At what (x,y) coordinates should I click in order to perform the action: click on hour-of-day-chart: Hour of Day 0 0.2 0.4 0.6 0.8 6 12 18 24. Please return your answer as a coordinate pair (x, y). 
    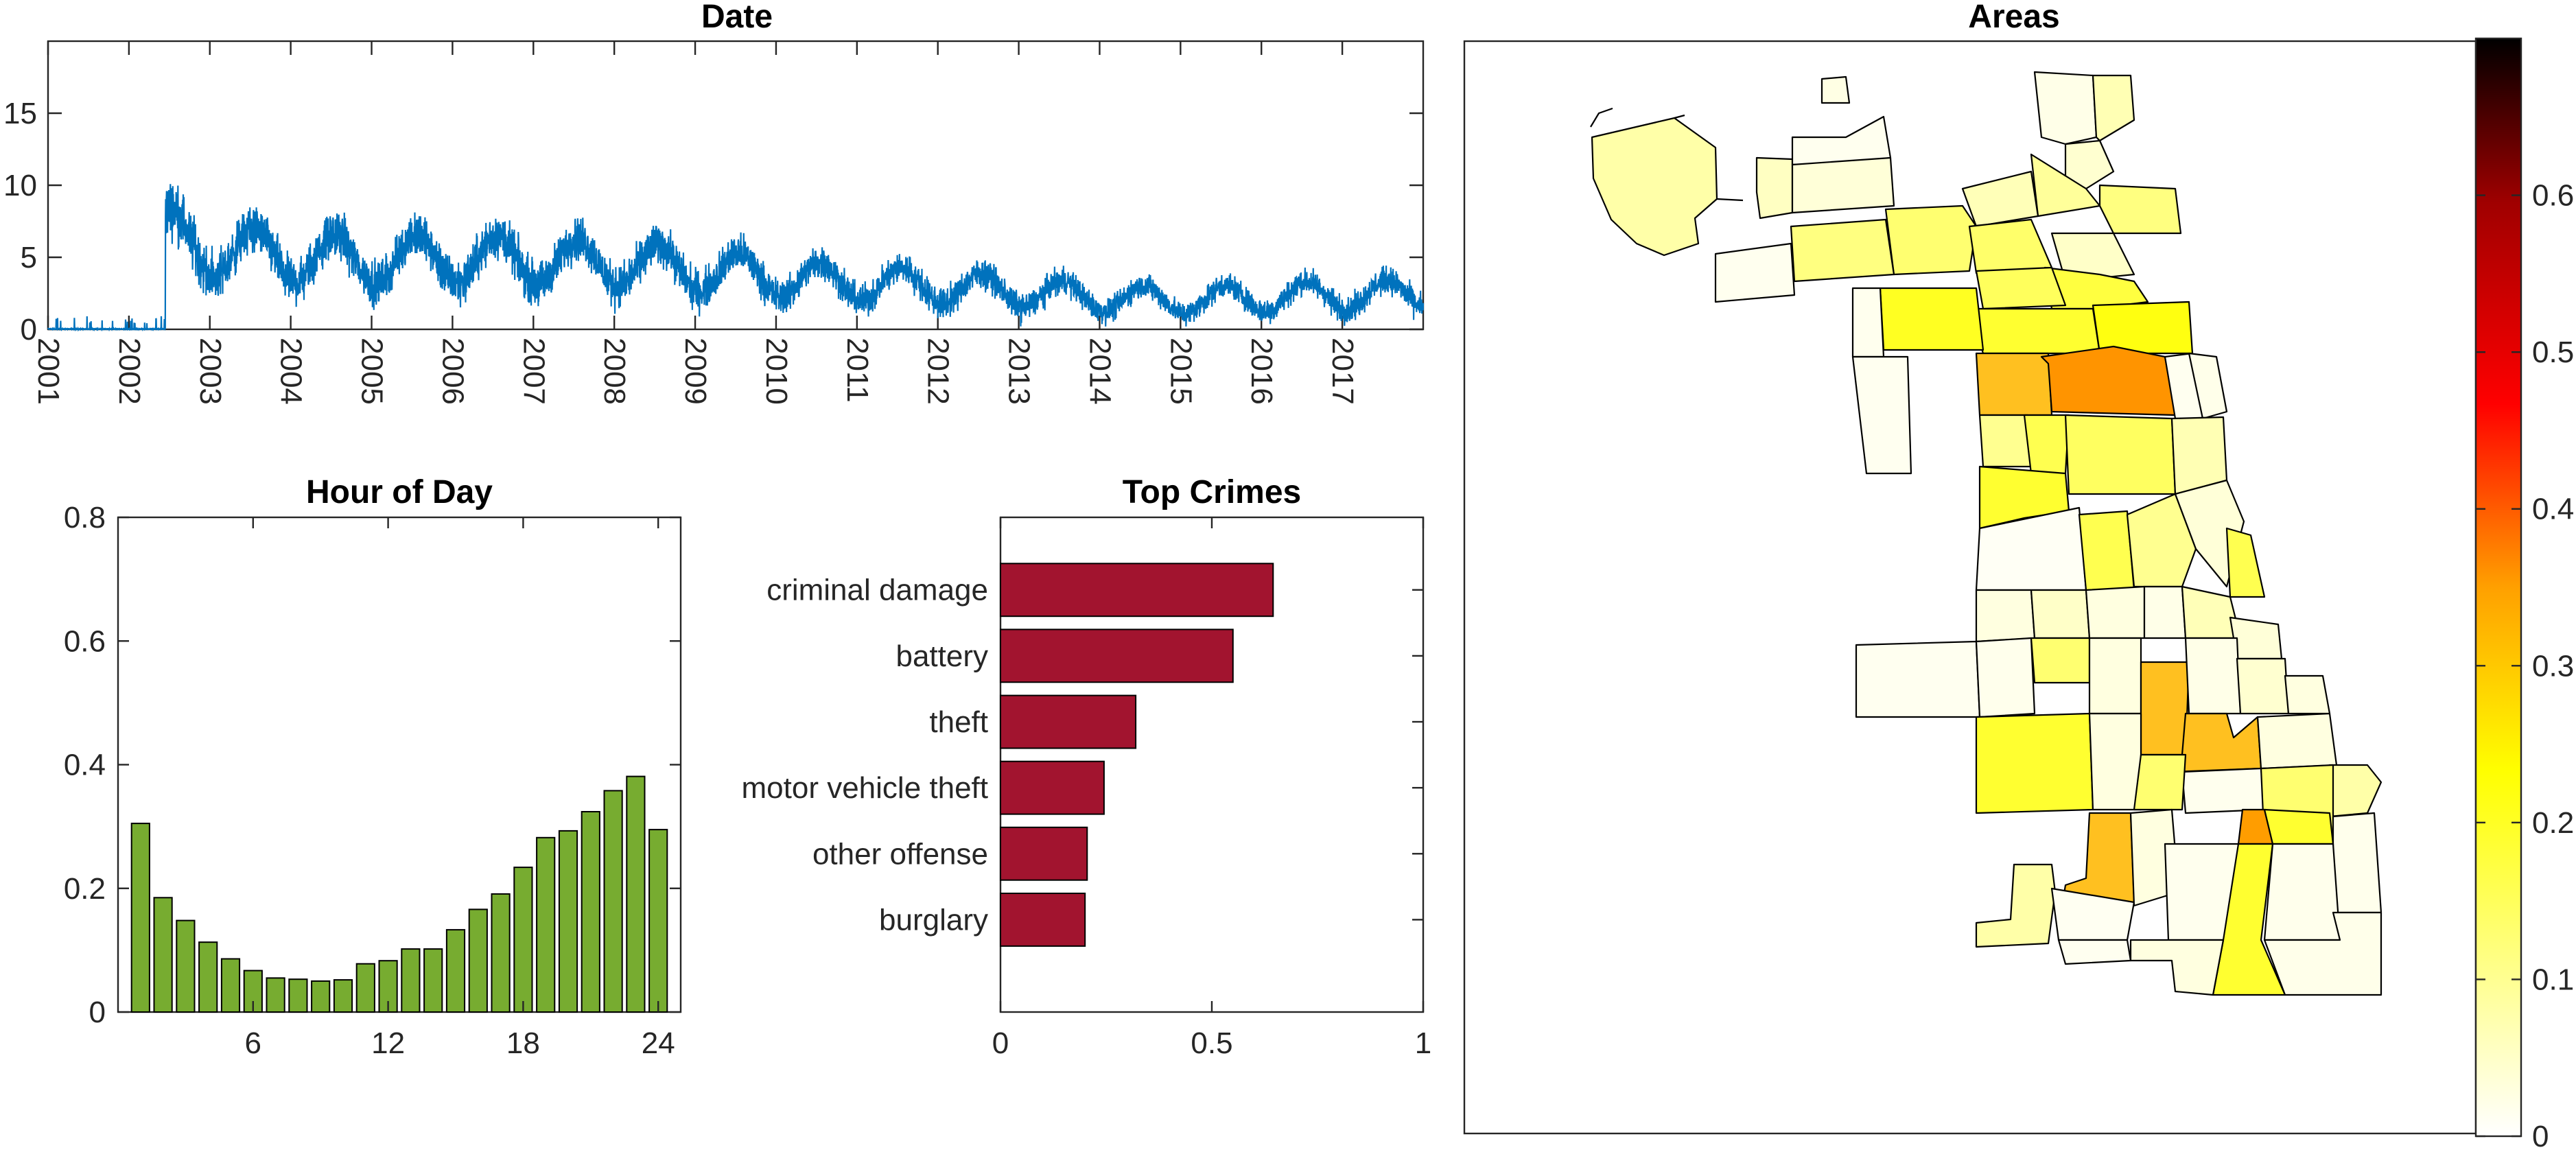
    Looking at the image, I should click on (373, 767).